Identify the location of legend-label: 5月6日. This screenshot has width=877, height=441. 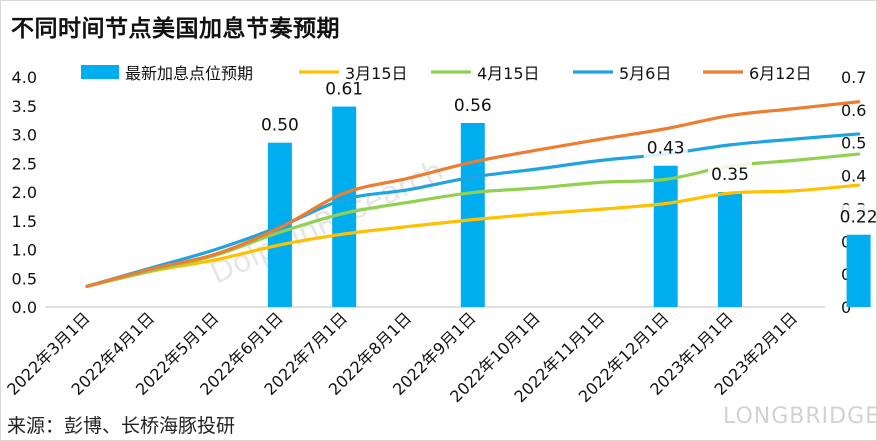
(645, 73).